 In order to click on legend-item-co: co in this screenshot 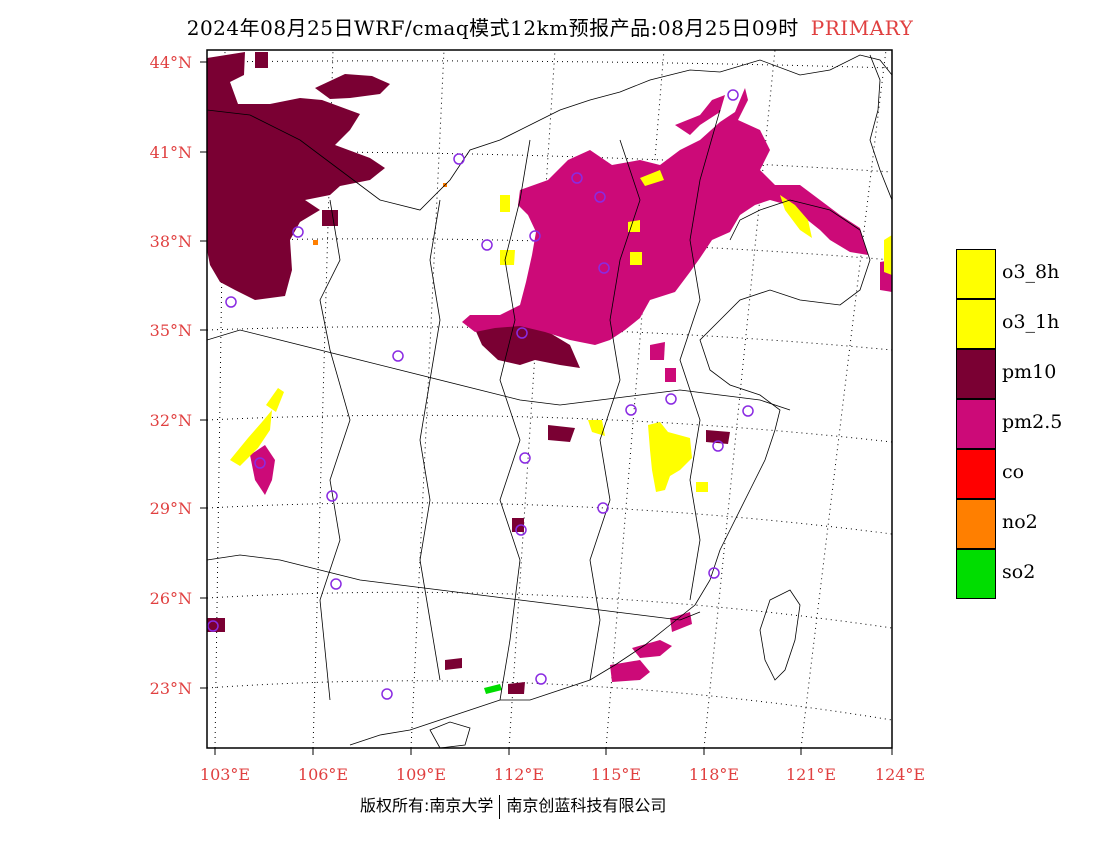, I will do `click(1026, 474)`.